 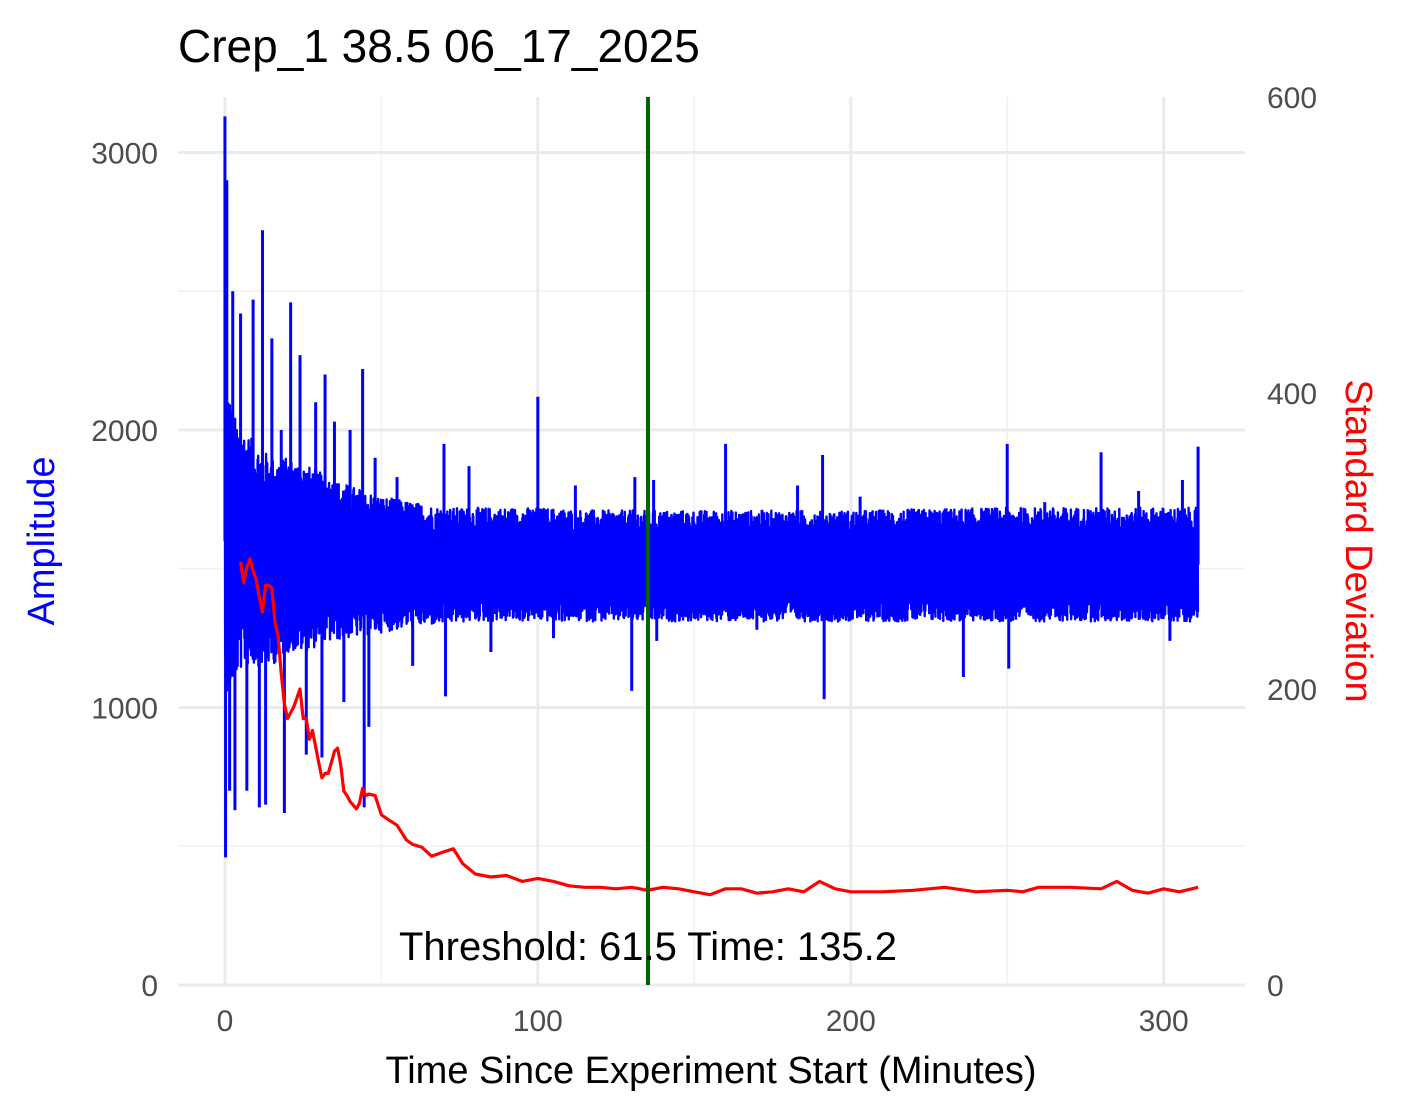 What do you see at coordinates (124, 709) in the screenshot?
I see `y-tick-label: 1000` at bounding box center [124, 709].